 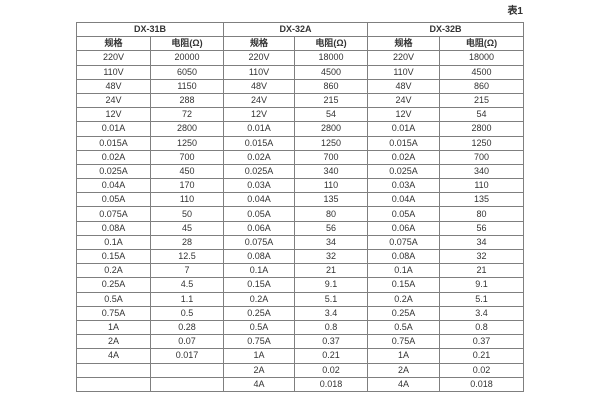 I want to click on table-row: 0.1A 28 0.075A 34 0.075A 34, so click(x=300, y=242).